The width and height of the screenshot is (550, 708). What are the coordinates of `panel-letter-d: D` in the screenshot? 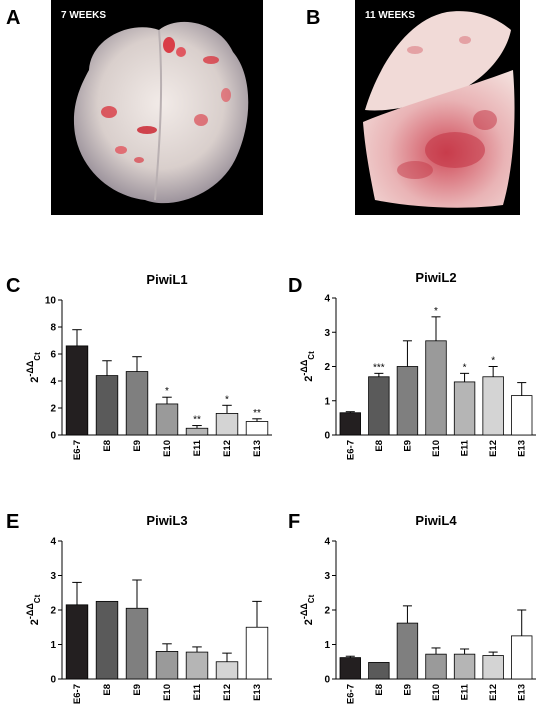 It's located at (295, 286).